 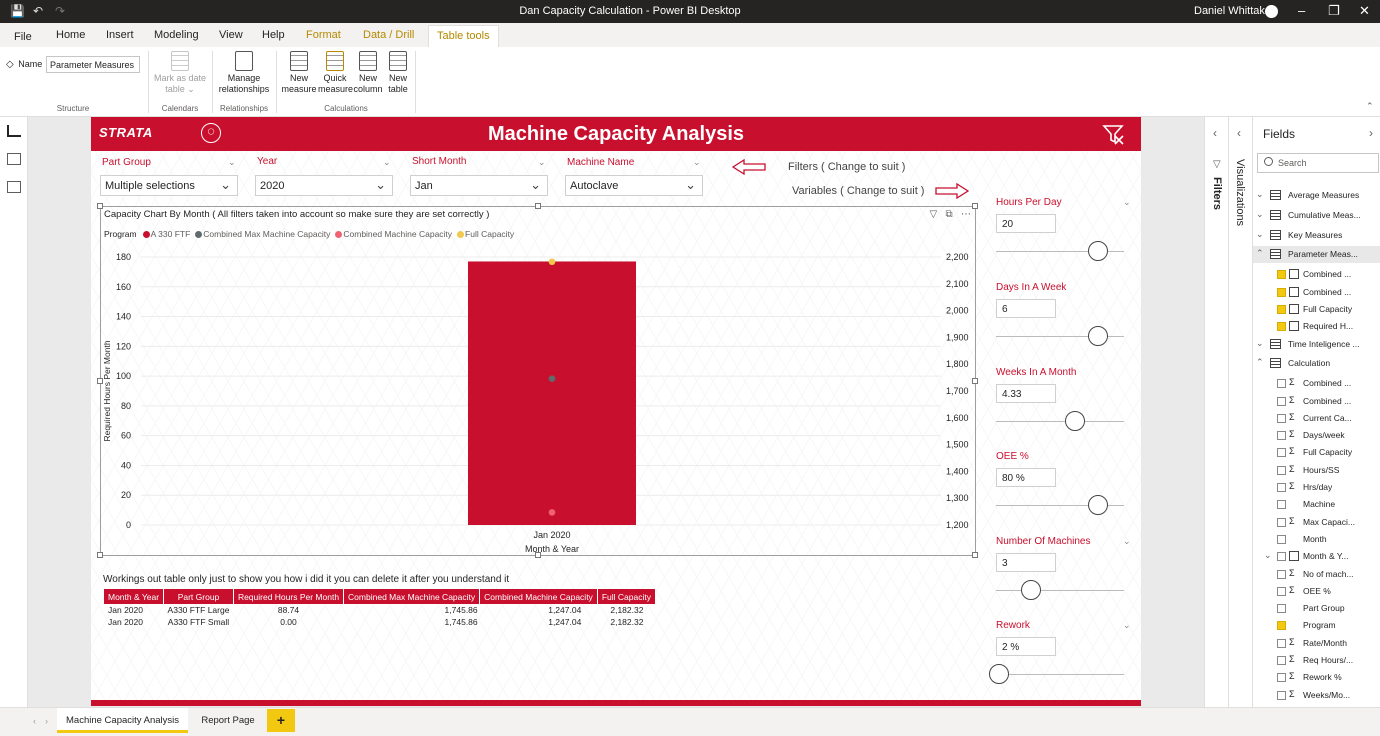 I want to click on filters-pane: ‹ ▽ Filters, so click(x=1216, y=412).